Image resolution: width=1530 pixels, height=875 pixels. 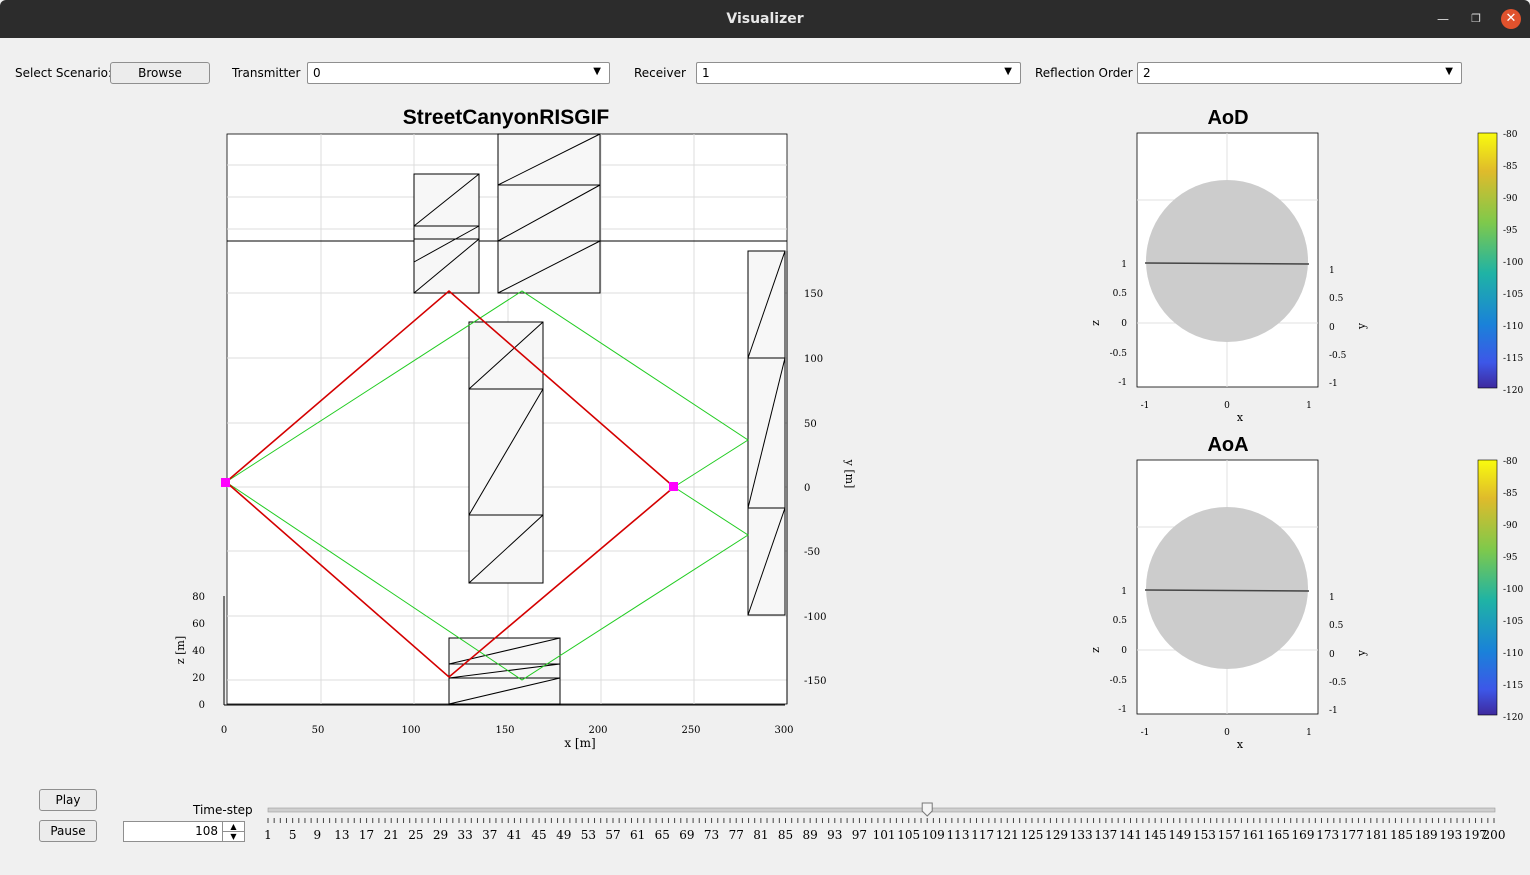 I want to click on slider-thumb, so click(x=927, y=809).